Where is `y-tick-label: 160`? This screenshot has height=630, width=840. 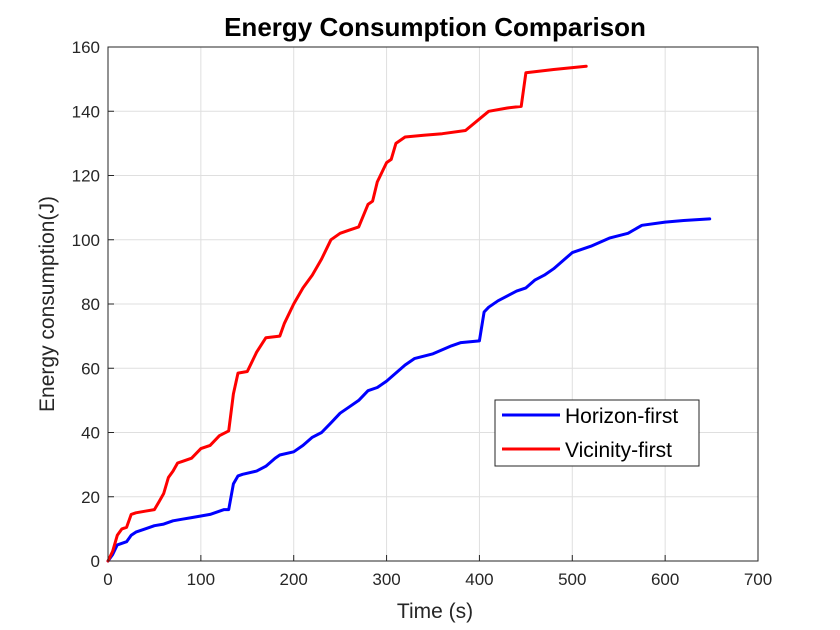
y-tick-label: 160 is located at coordinates (86, 47).